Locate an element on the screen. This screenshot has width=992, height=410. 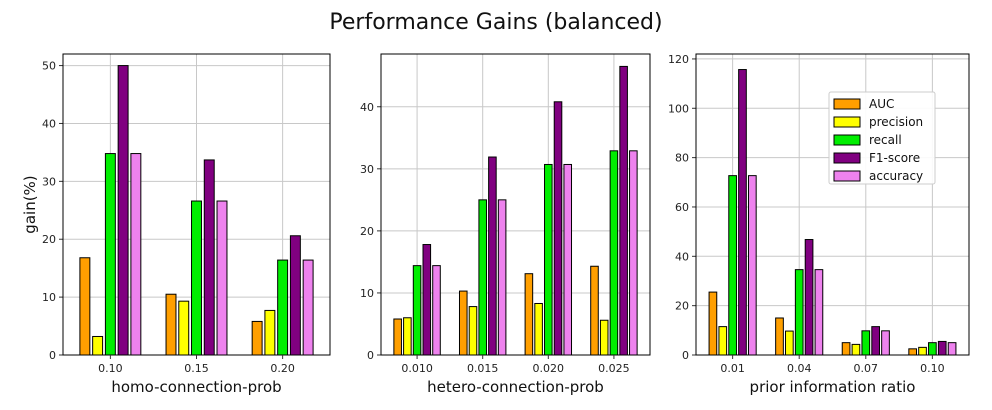
x-axis-label: homo-connection-prob is located at coordinates (196, 387).